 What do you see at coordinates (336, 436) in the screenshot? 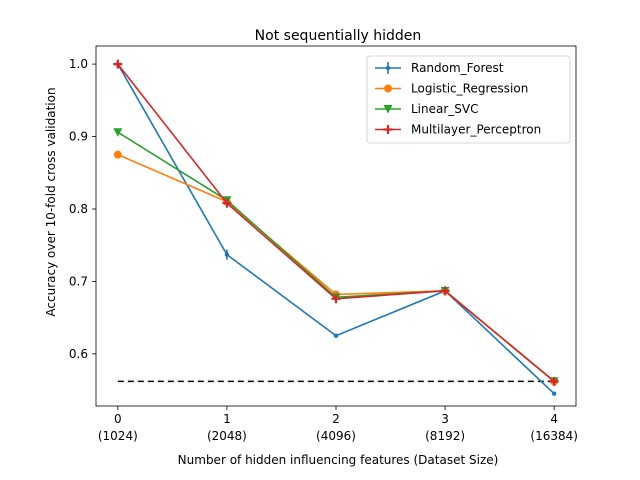
I see `x-tick-sublabel: (4096)` at bounding box center [336, 436].